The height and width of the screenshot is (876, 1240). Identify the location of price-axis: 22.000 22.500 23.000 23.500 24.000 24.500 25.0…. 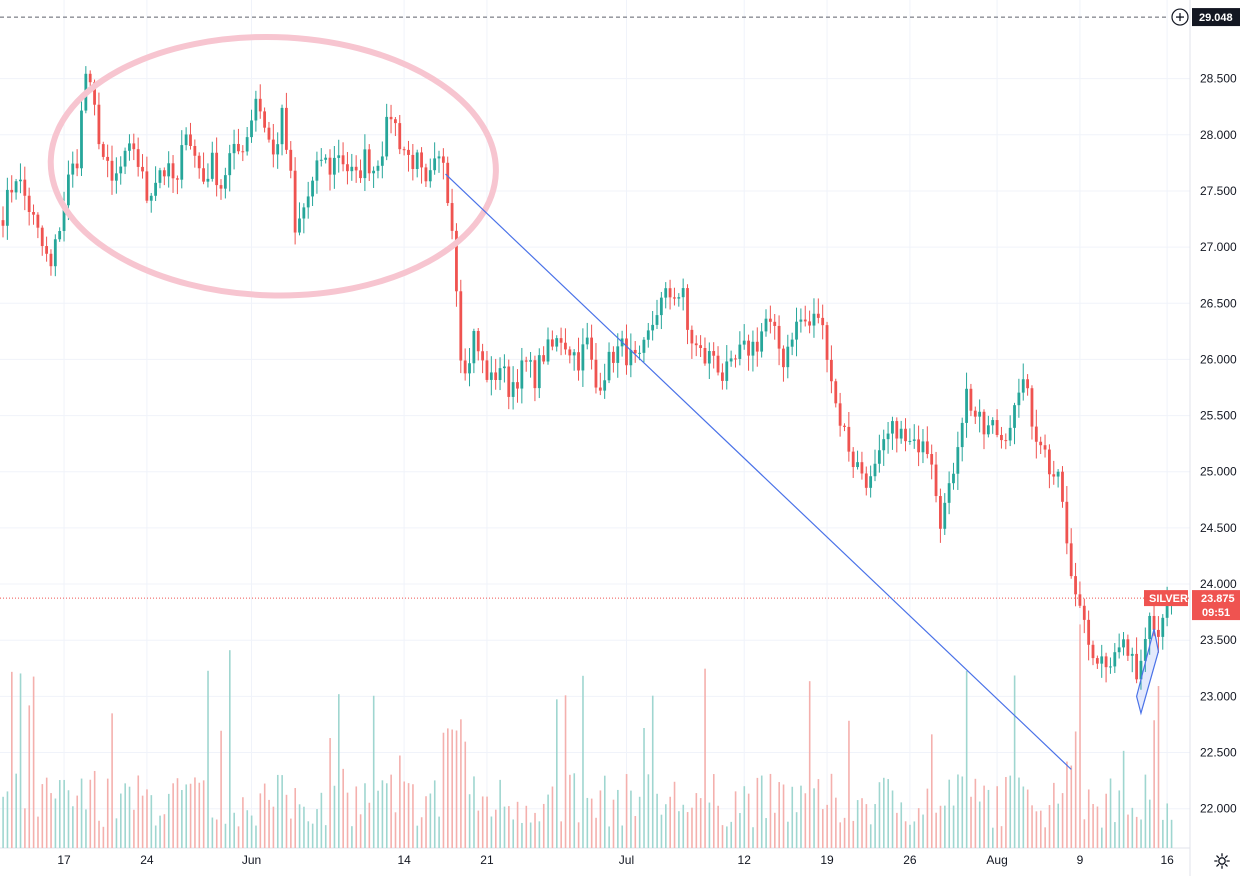
(1218, 444).